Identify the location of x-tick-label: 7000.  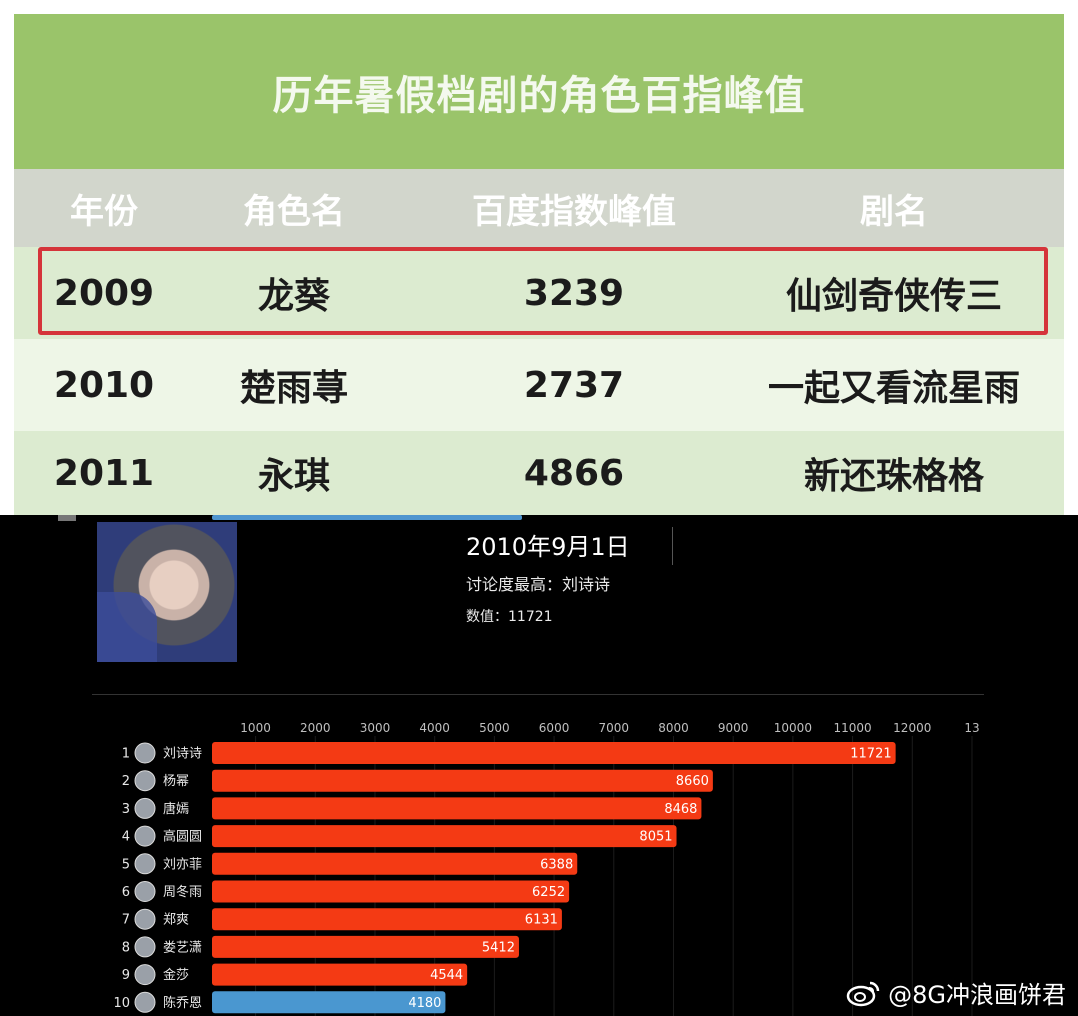
(614, 728).